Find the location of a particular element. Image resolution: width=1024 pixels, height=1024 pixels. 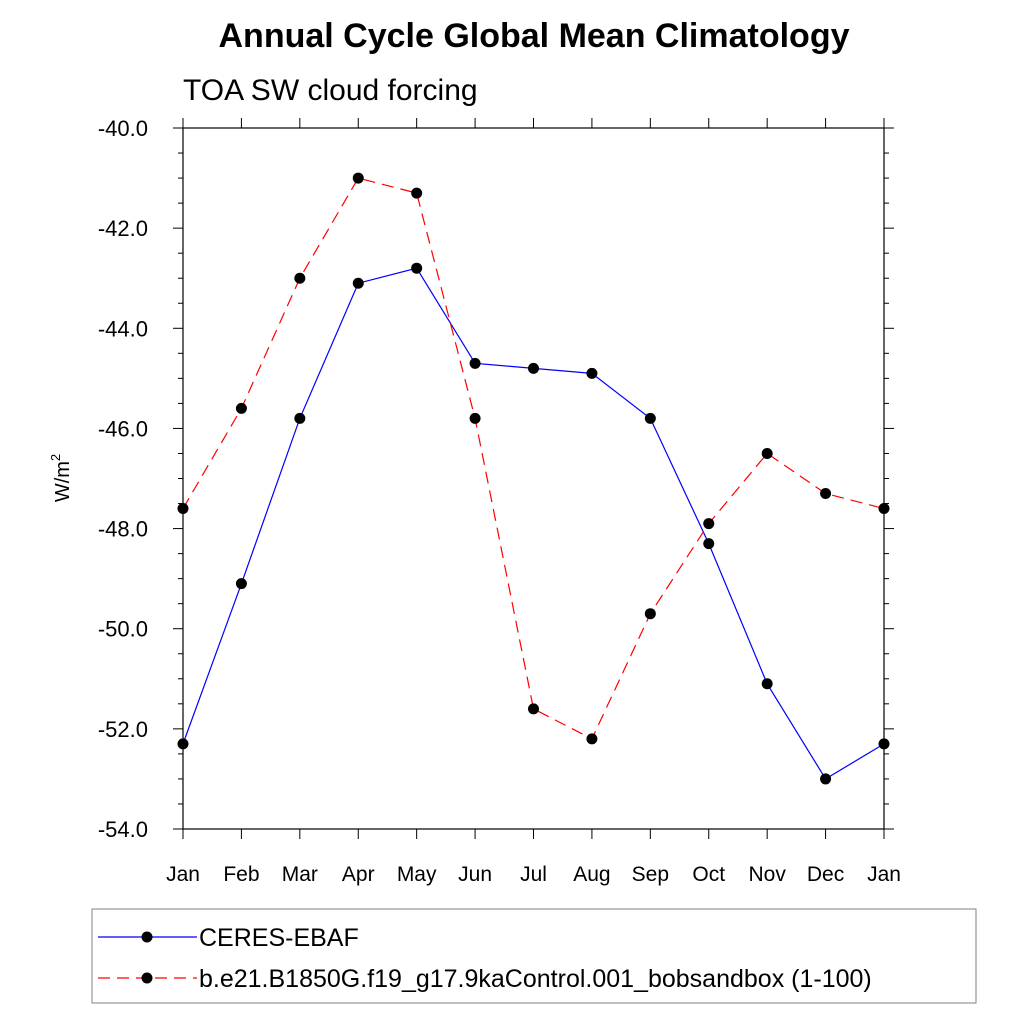

legend-box is located at coordinates (534, 956).